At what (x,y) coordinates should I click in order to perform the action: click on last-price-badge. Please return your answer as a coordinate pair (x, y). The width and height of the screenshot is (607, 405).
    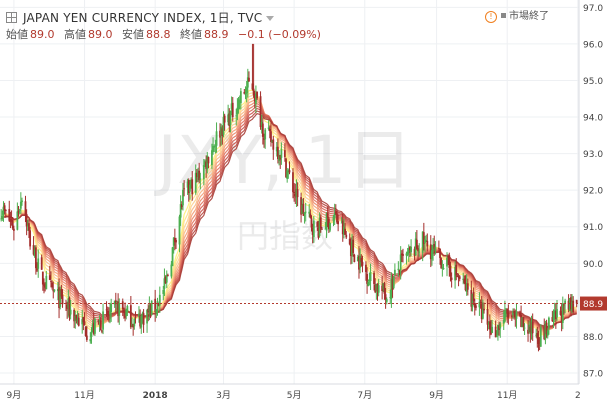
    Looking at the image, I should click on (593, 303).